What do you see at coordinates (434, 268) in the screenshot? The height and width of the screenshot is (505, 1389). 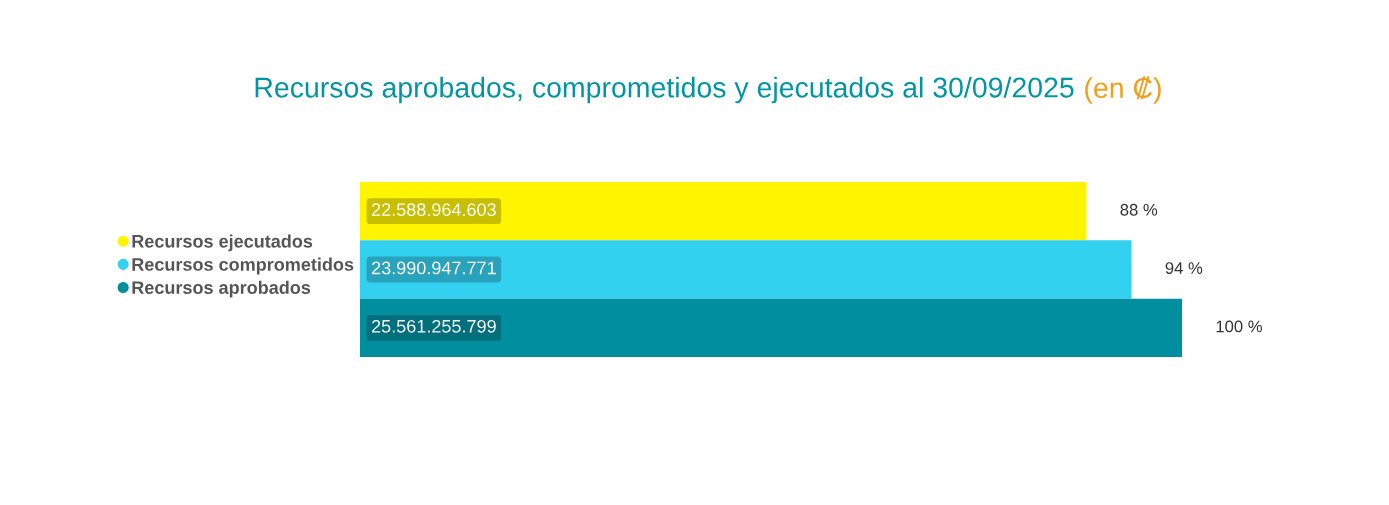 I see `data-label: 23.990.947.771` at bounding box center [434, 268].